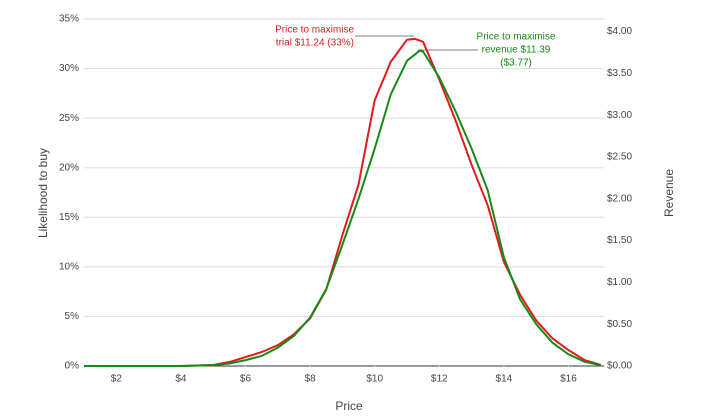 The image size is (718, 420). I want to click on x-axis-title: Price, so click(349, 406).